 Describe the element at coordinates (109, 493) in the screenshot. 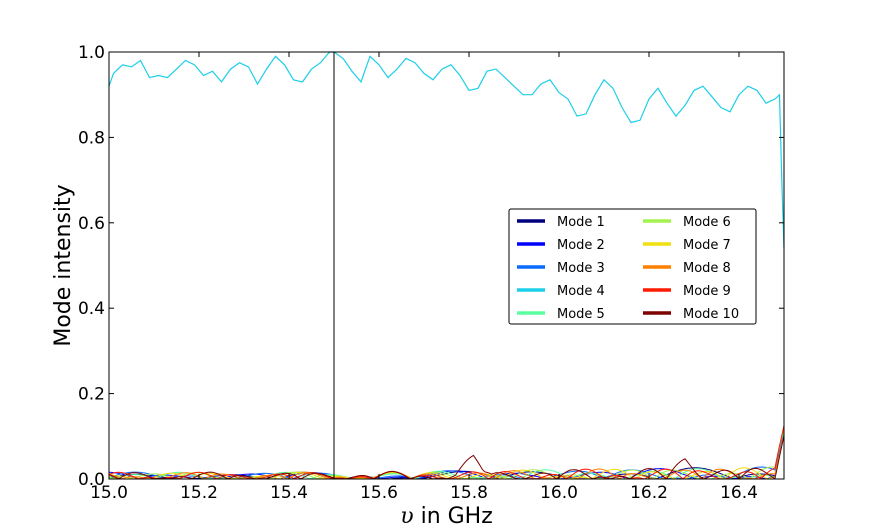

I see `x-tick-label: 15.0` at that location.